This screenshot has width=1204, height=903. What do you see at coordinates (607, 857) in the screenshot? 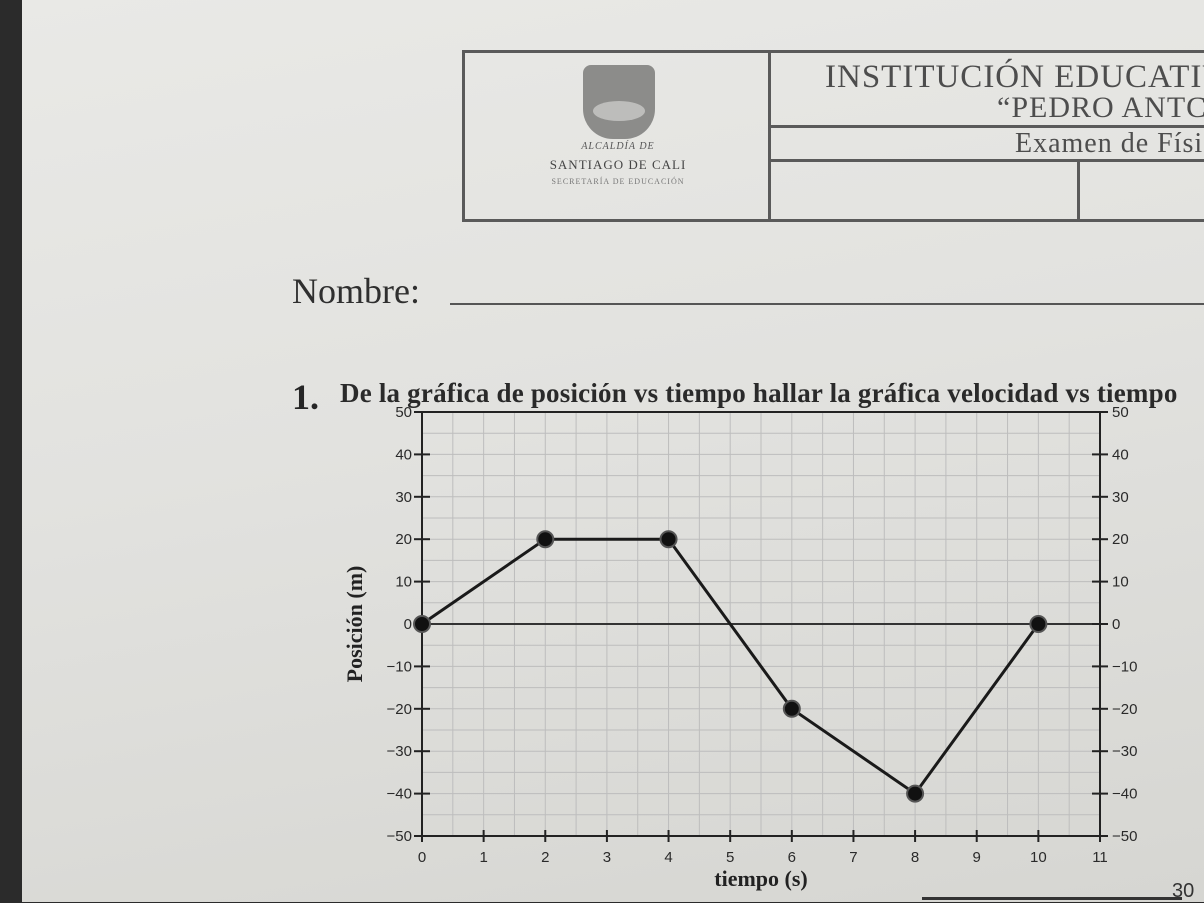
I see `x-tick-label: 3` at bounding box center [607, 857].